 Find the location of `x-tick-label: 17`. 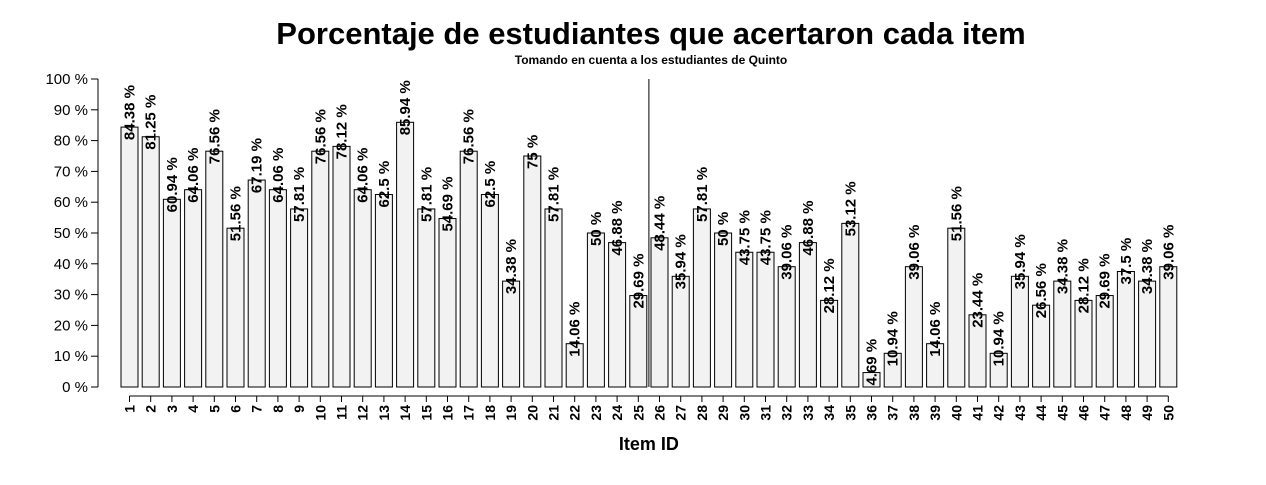

x-tick-label: 17 is located at coordinates (469, 413).